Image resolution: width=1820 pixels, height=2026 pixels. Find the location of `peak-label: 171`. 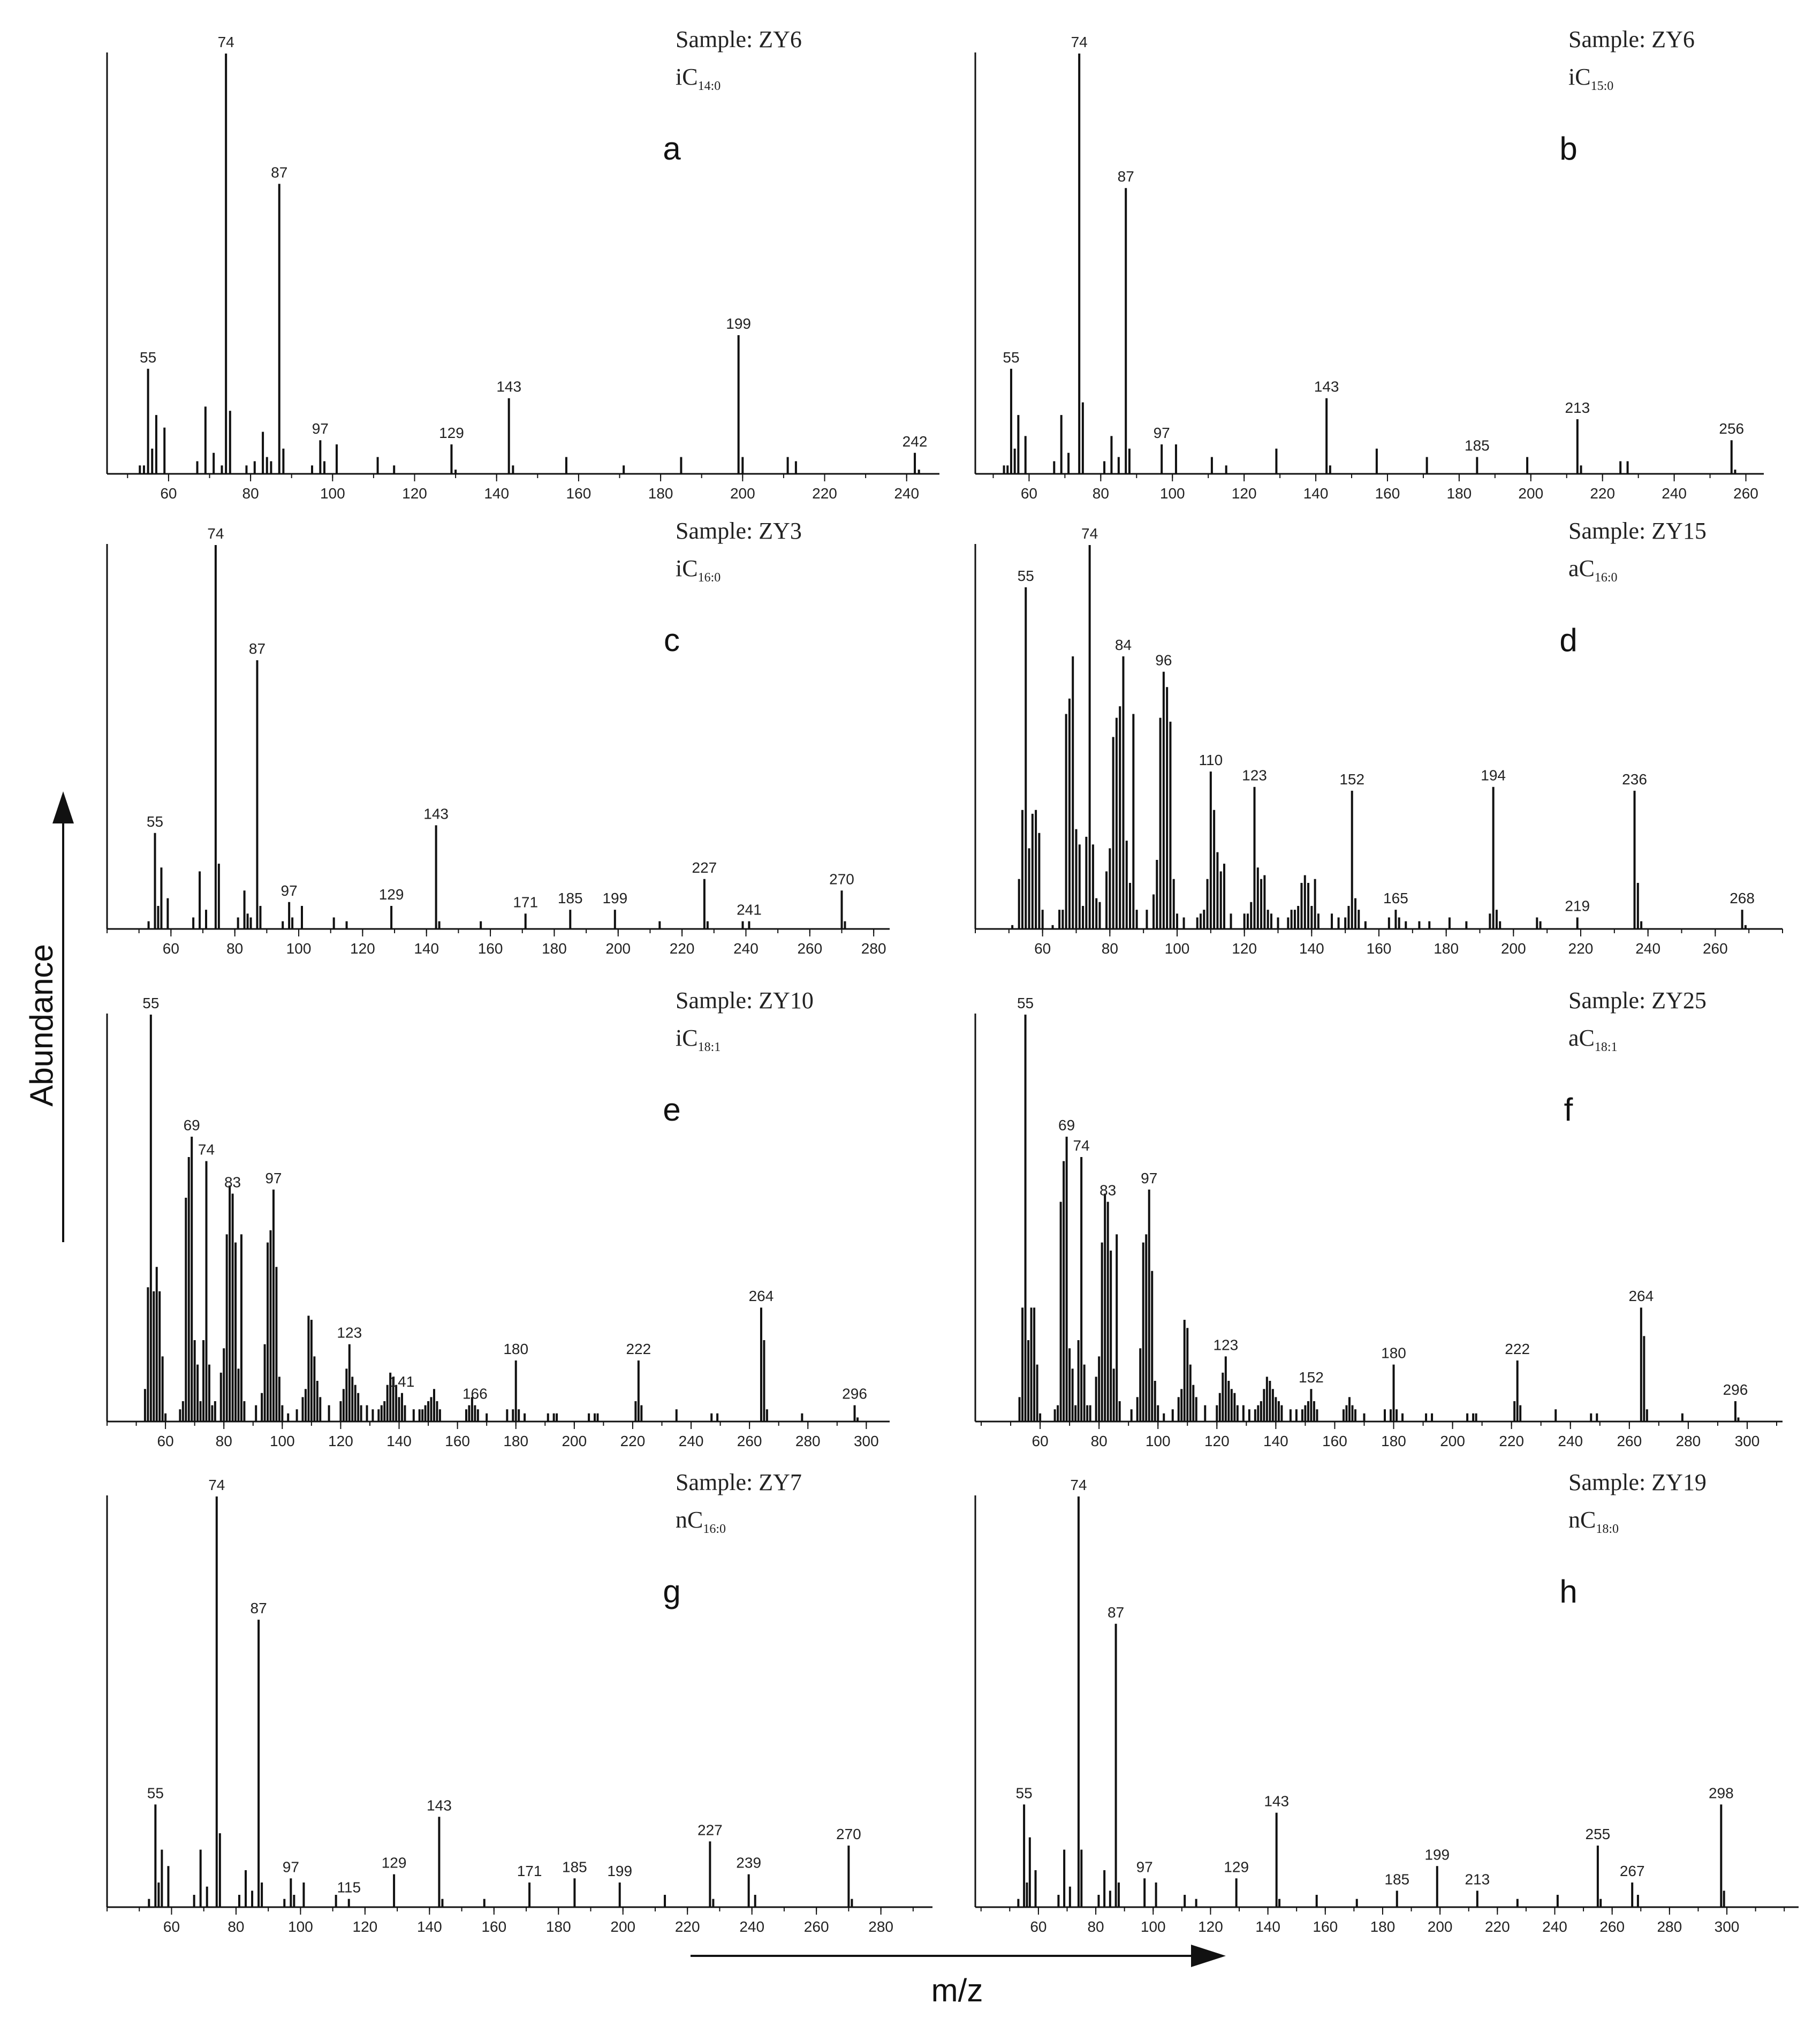

peak-label: 171 is located at coordinates (525, 902).